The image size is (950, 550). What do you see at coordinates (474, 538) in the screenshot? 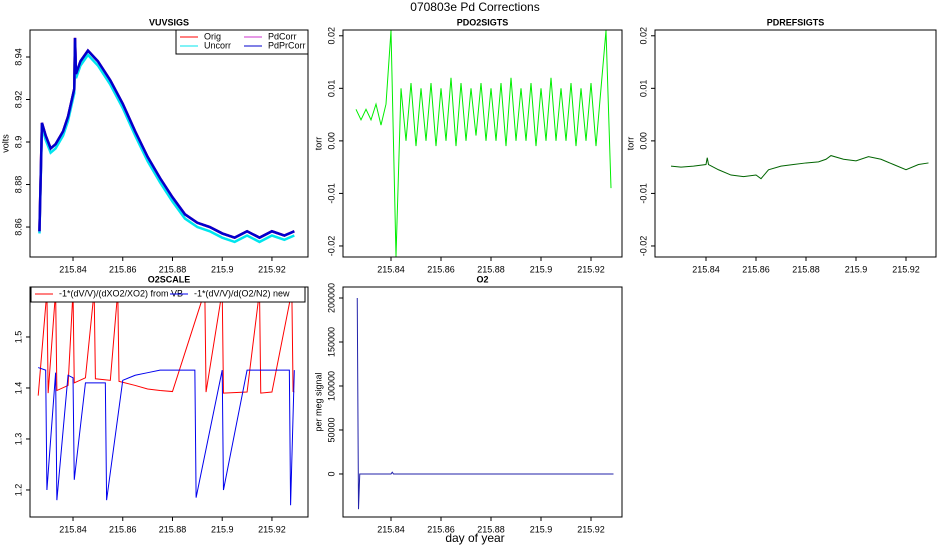
I see `x-axis-label: day of year` at bounding box center [474, 538].